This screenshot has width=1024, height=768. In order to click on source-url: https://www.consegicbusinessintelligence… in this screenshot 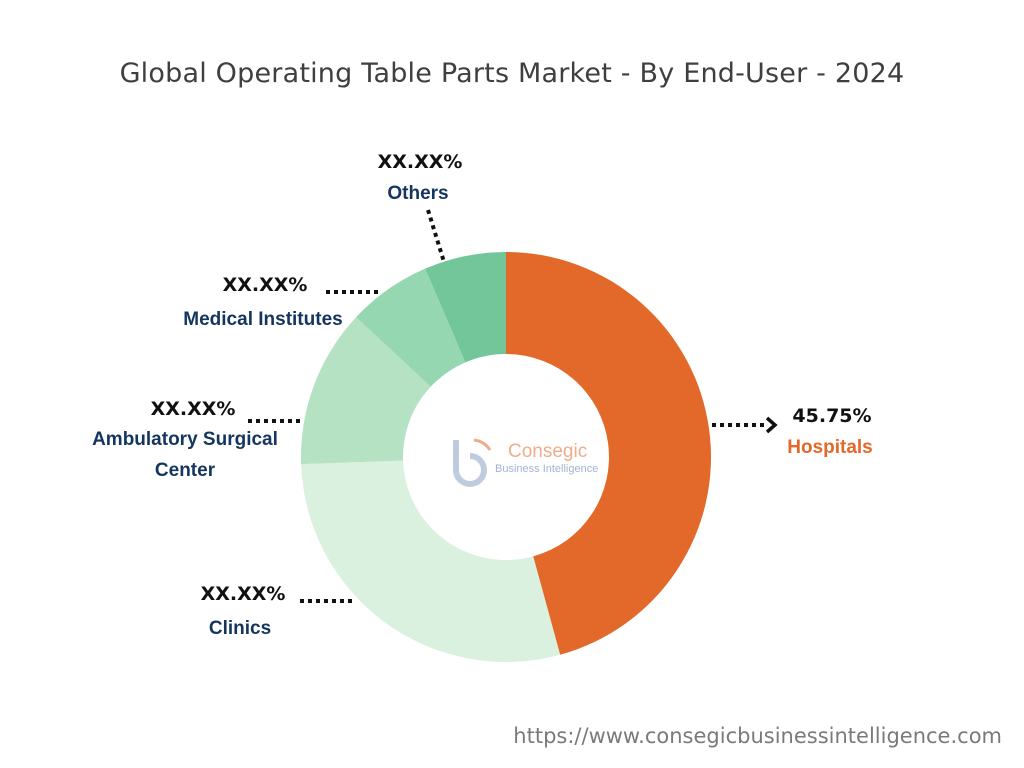, I will do `click(757, 736)`.